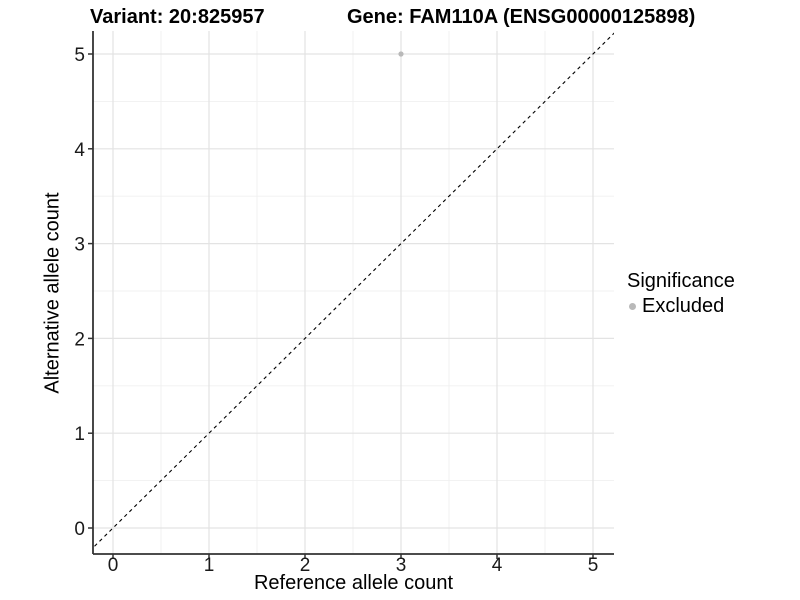  I want to click on x-tick-label: 0, so click(113, 565).